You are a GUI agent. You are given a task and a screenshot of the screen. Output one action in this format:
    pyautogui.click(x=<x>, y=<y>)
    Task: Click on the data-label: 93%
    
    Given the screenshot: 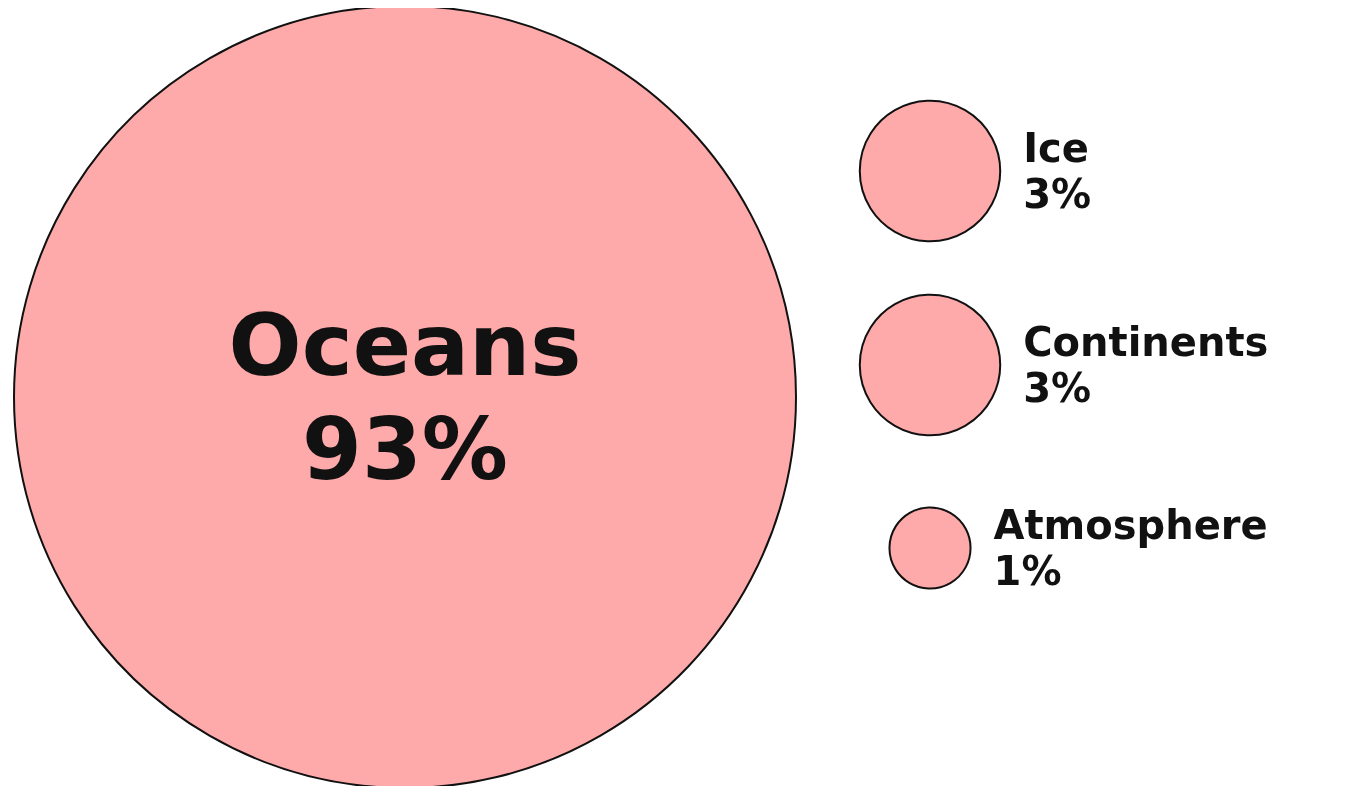 What is the action you would take?
    pyautogui.click(x=405, y=449)
    